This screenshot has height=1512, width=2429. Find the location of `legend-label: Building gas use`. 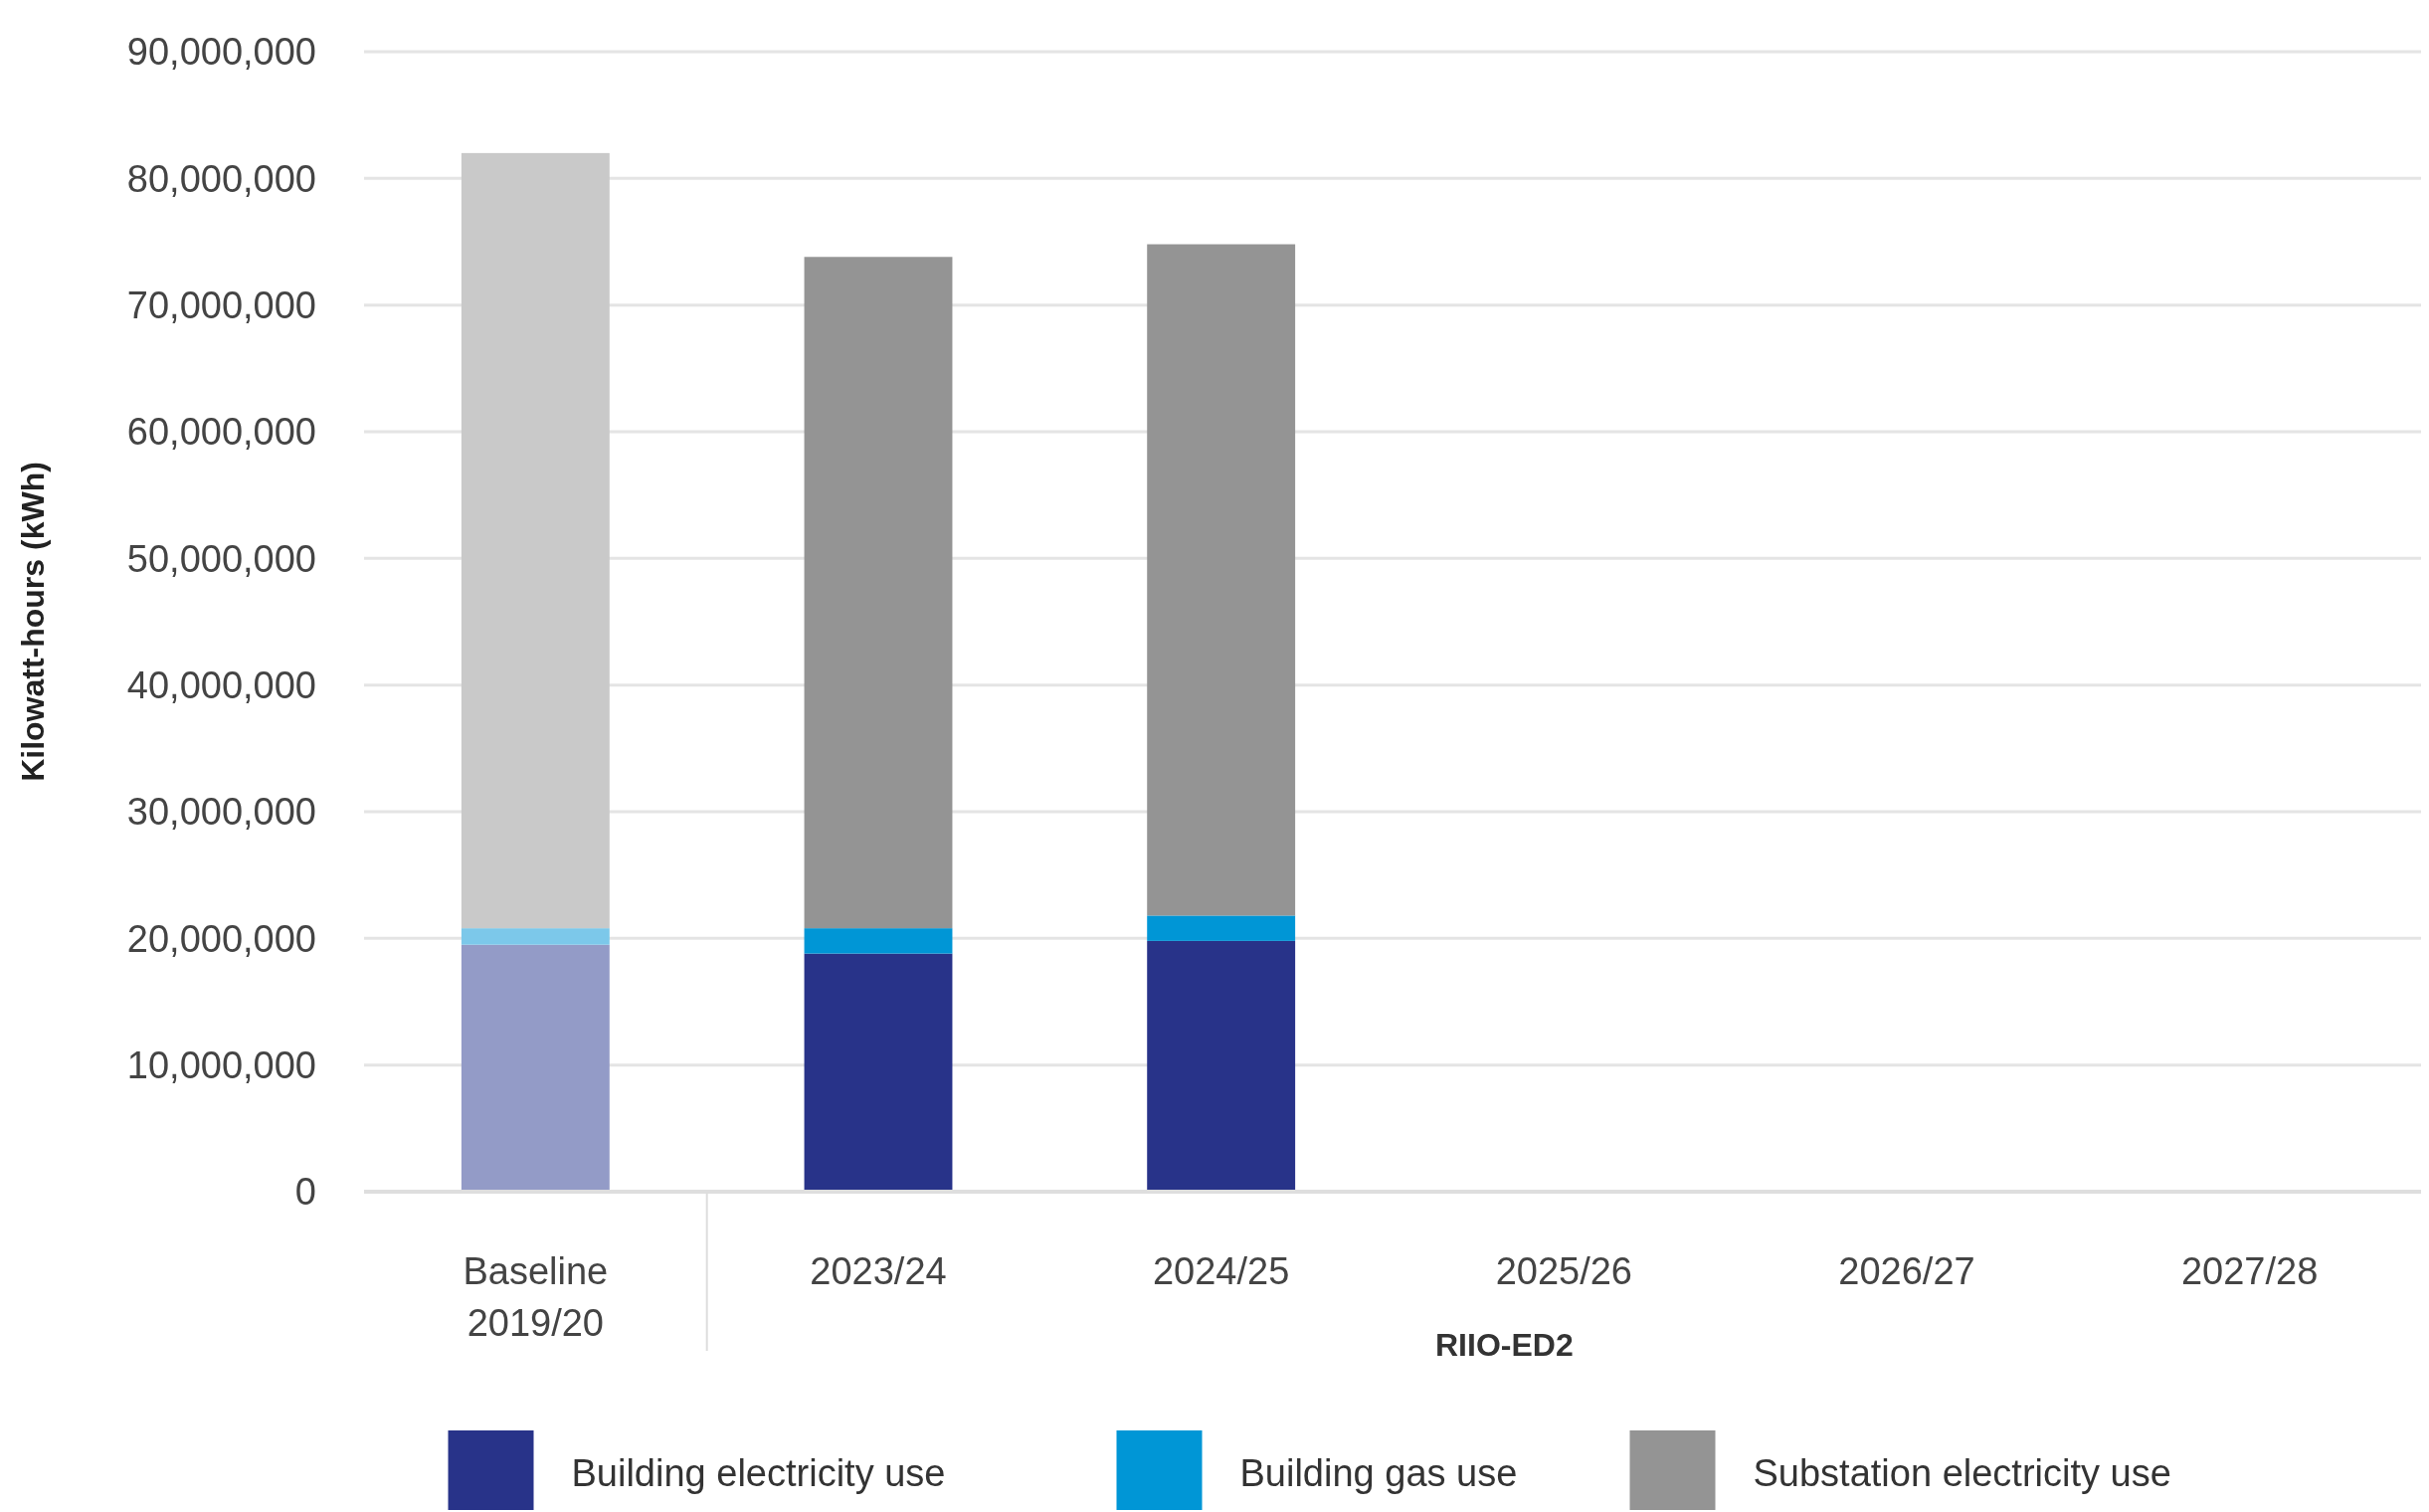

legend-label: Building gas use is located at coordinates (1378, 1473).